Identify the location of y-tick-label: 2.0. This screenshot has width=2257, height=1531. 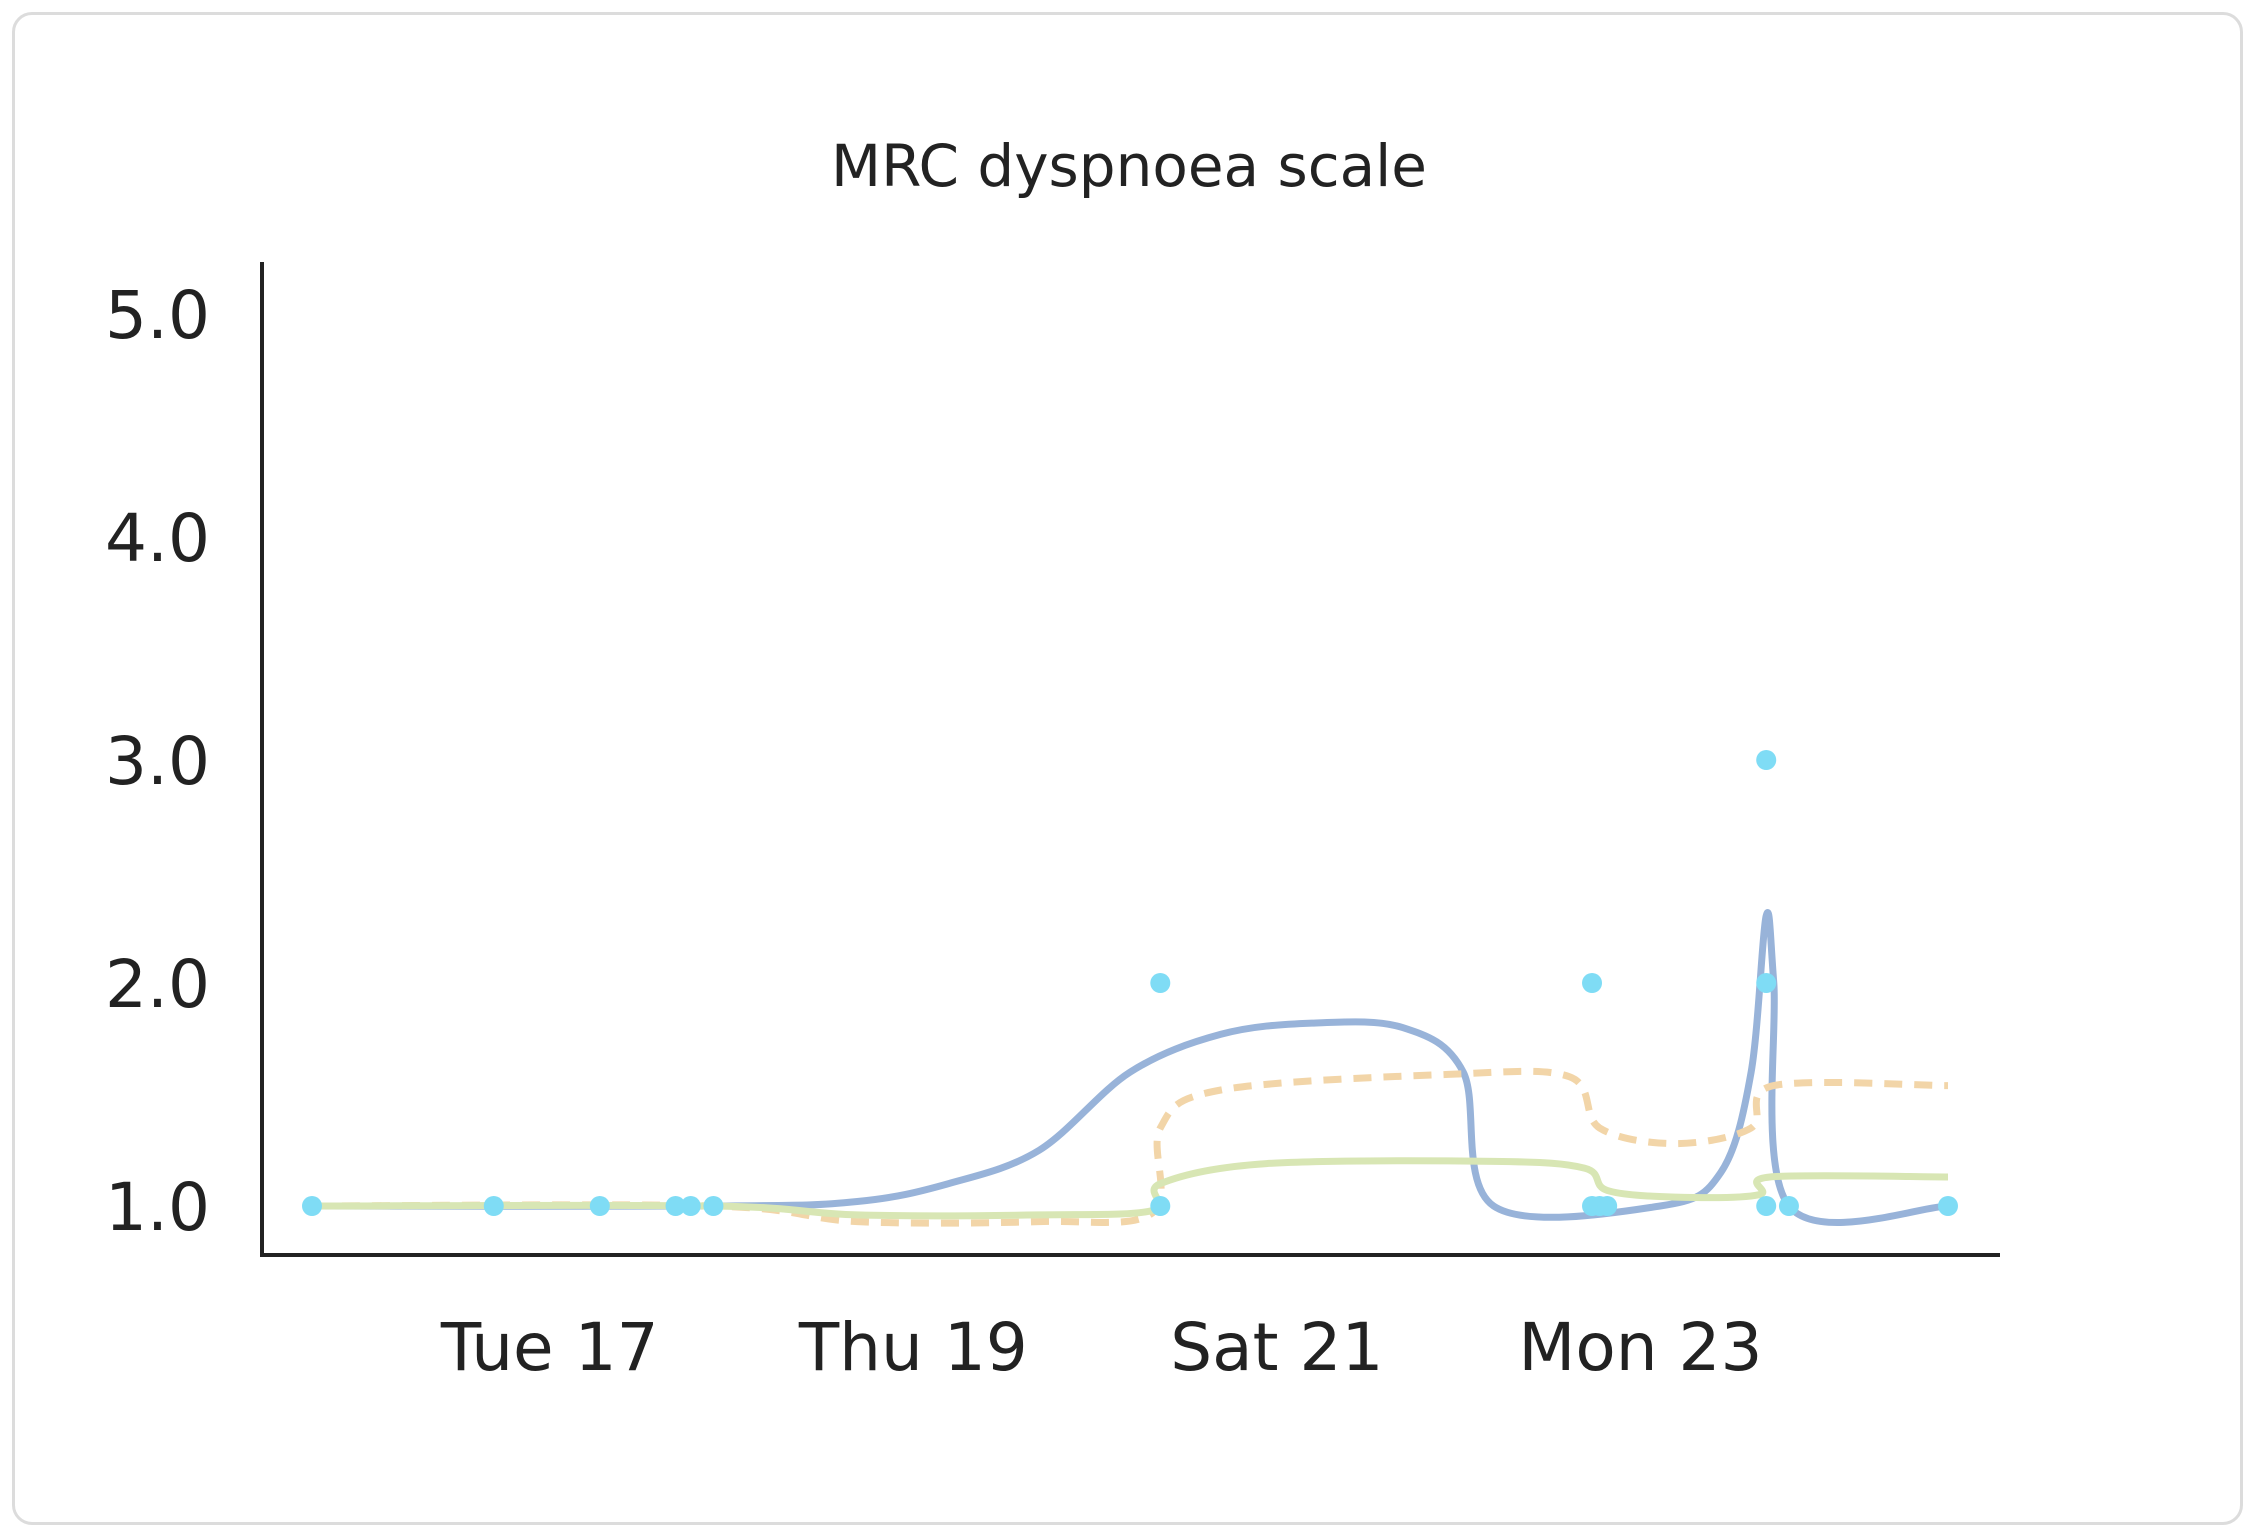
(157, 984).